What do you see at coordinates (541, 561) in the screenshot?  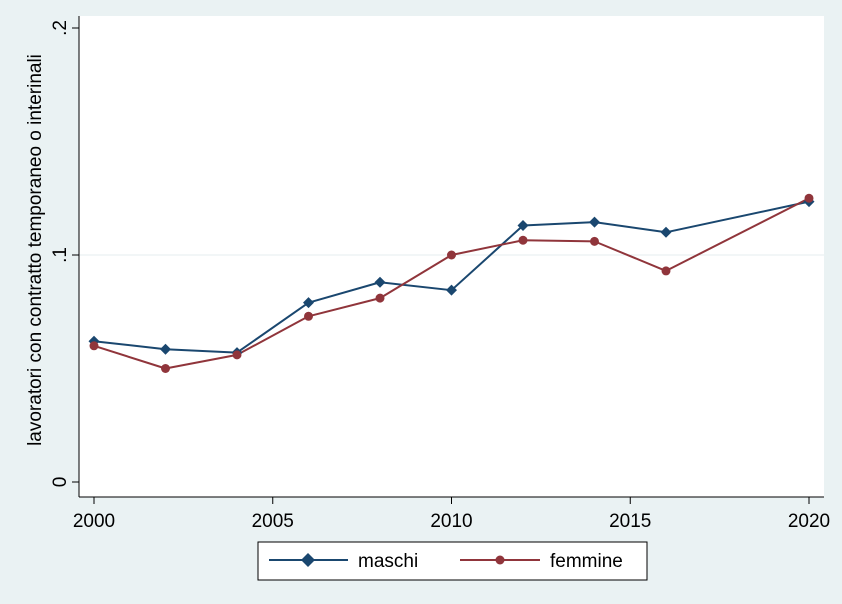 I see `legend-item-femmine: femmine` at bounding box center [541, 561].